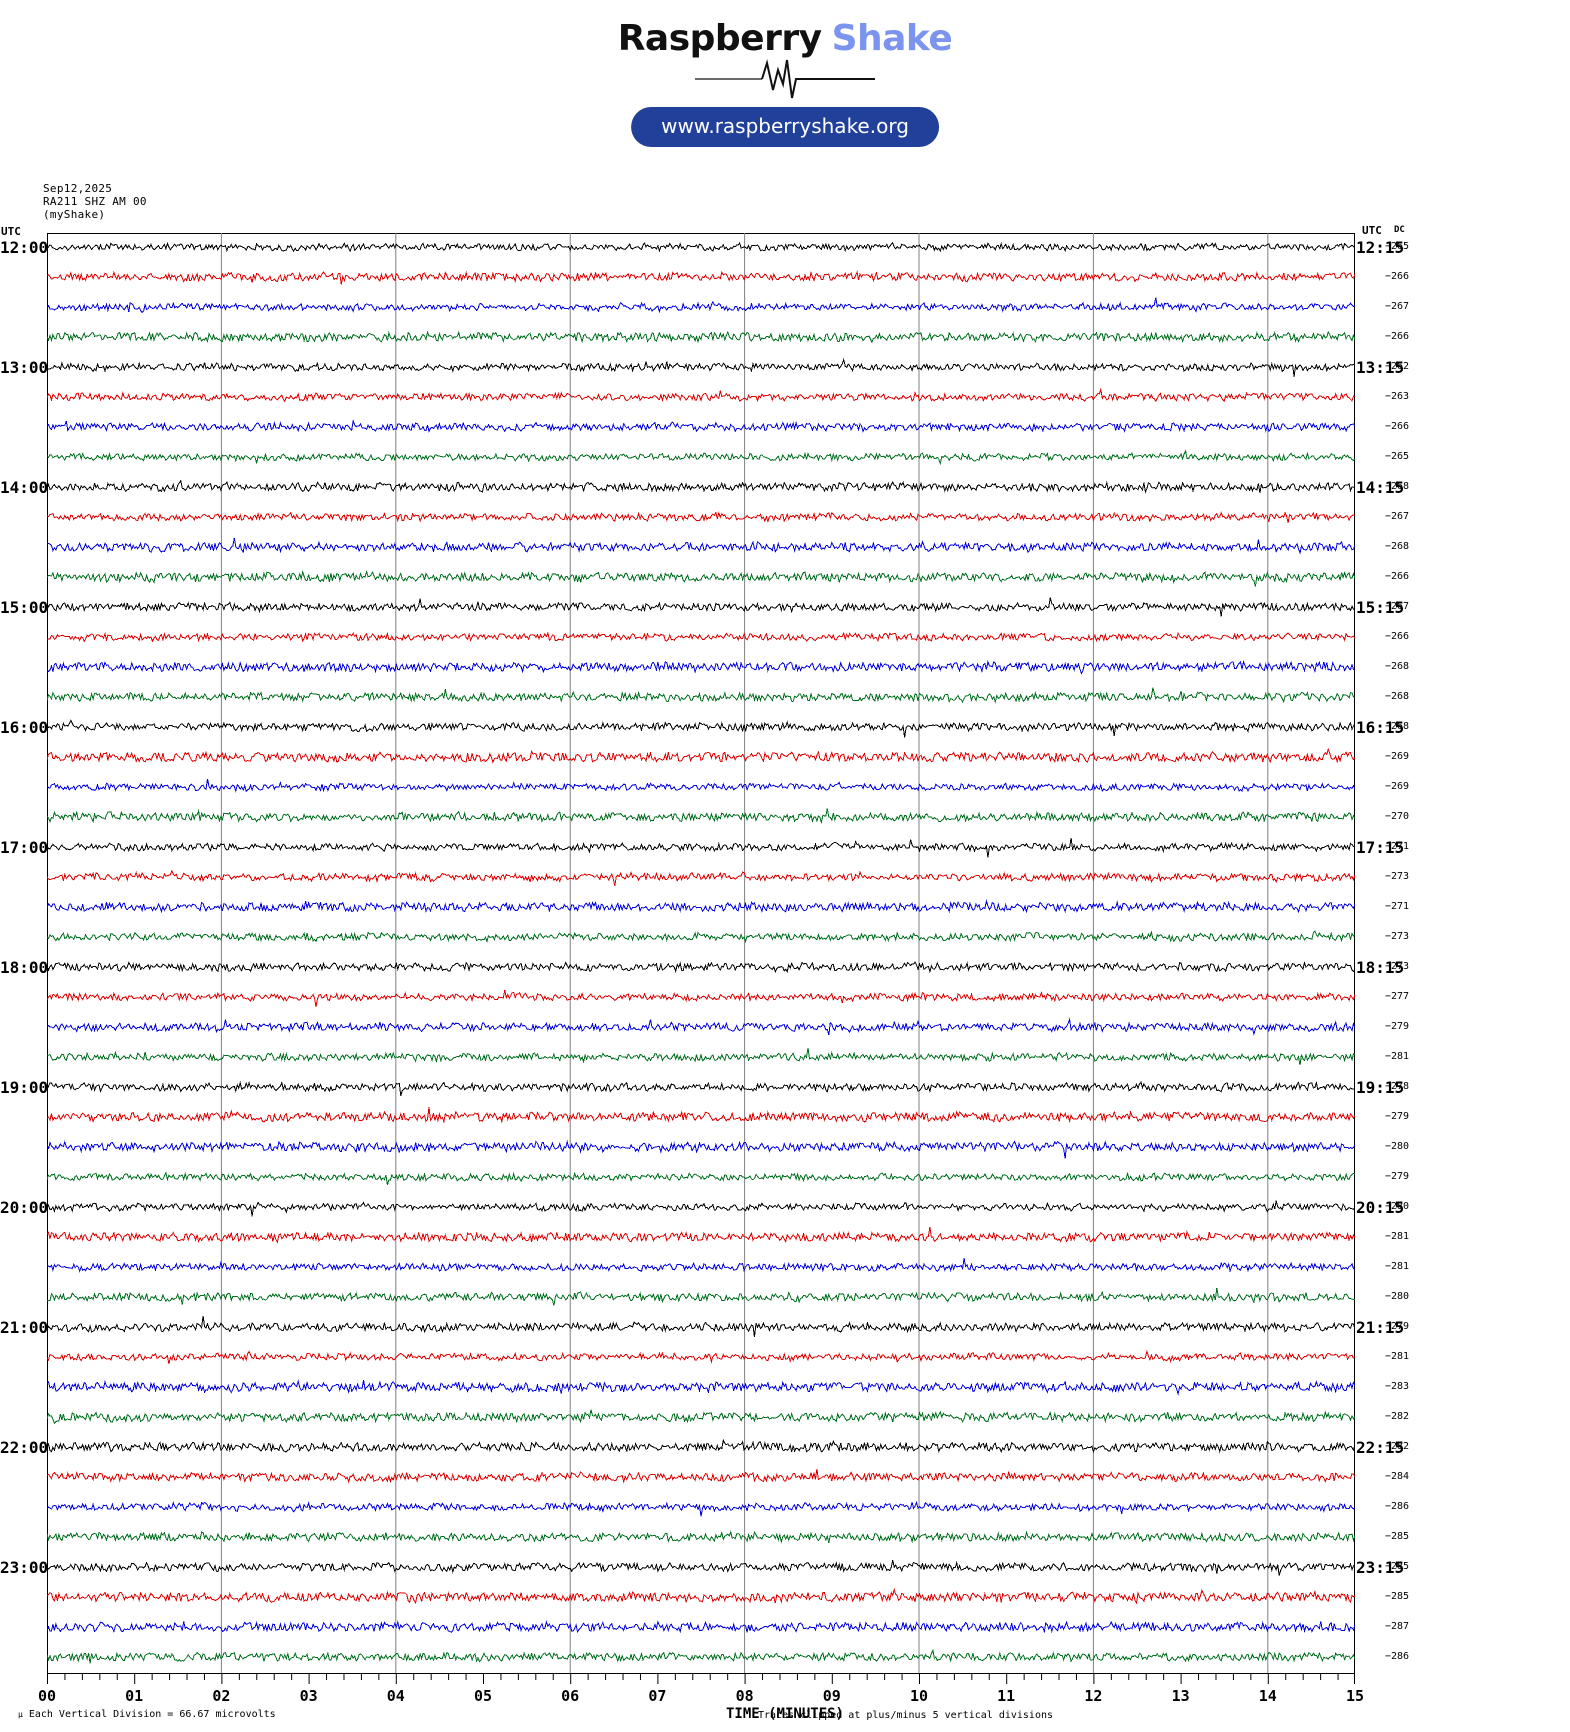 Image resolution: width=1570 pixels, height=1732 pixels. I want to click on left-utc-label: UTC, so click(11, 231).